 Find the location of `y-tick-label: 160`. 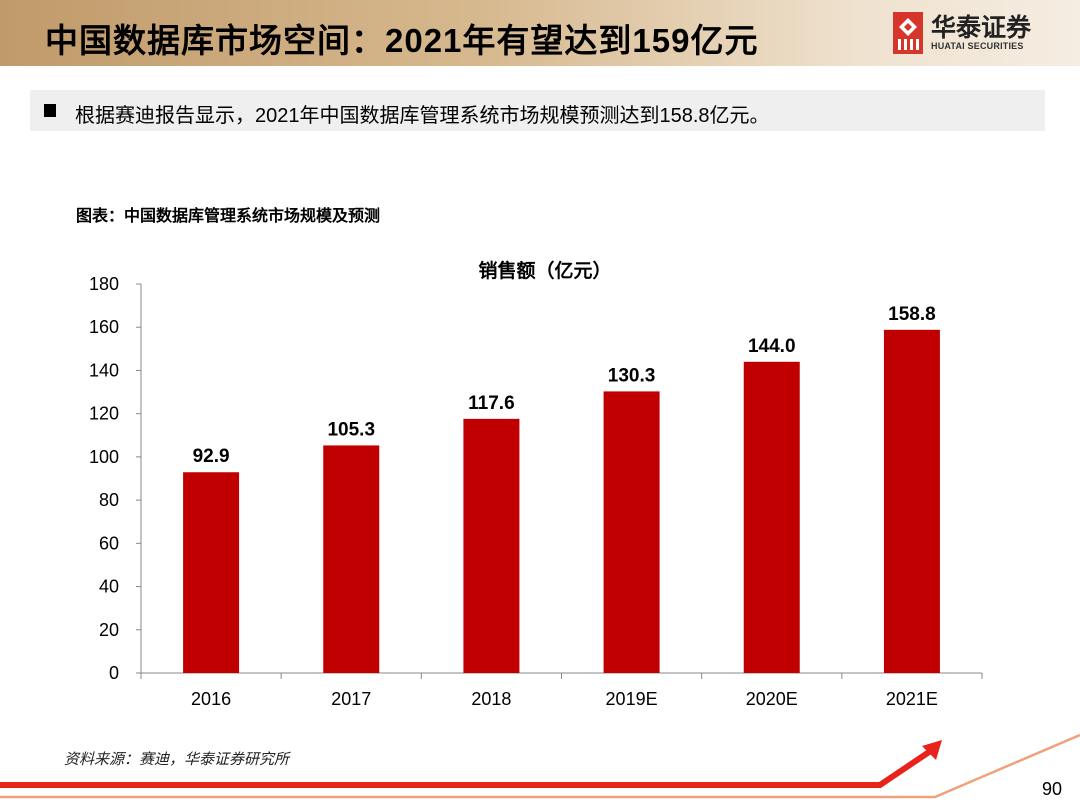

y-tick-label: 160 is located at coordinates (104, 327).